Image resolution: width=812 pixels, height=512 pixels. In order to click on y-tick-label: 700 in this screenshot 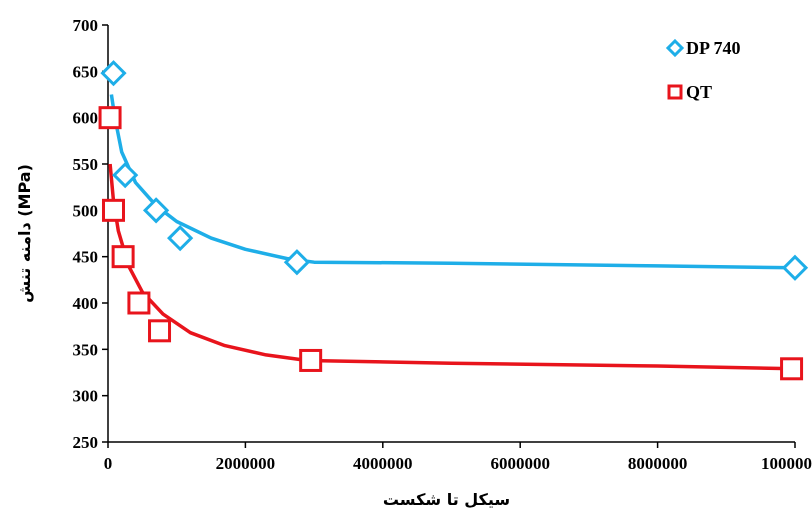, I will do `click(86, 25)`.